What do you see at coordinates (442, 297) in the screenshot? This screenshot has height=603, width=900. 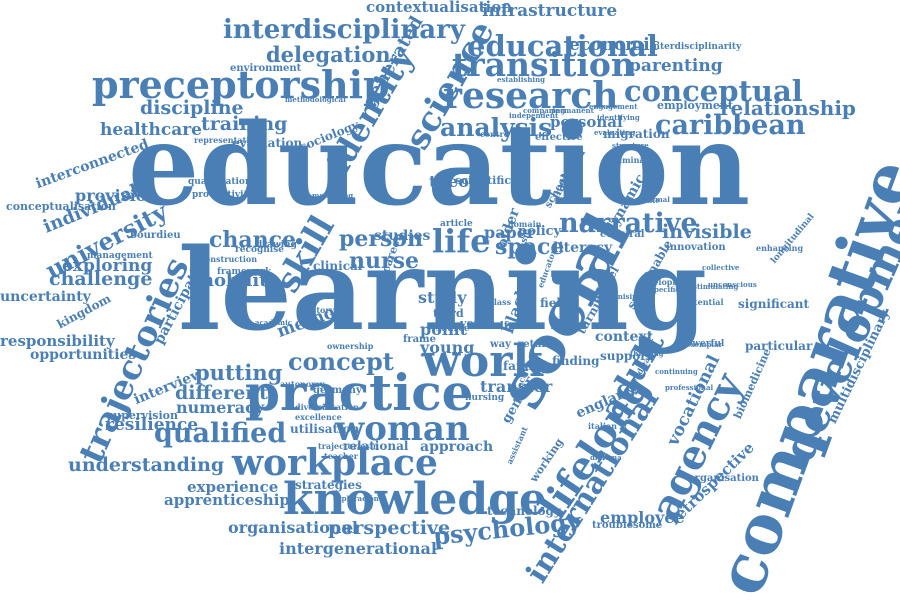 I see `word-study: study` at bounding box center [442, 297].